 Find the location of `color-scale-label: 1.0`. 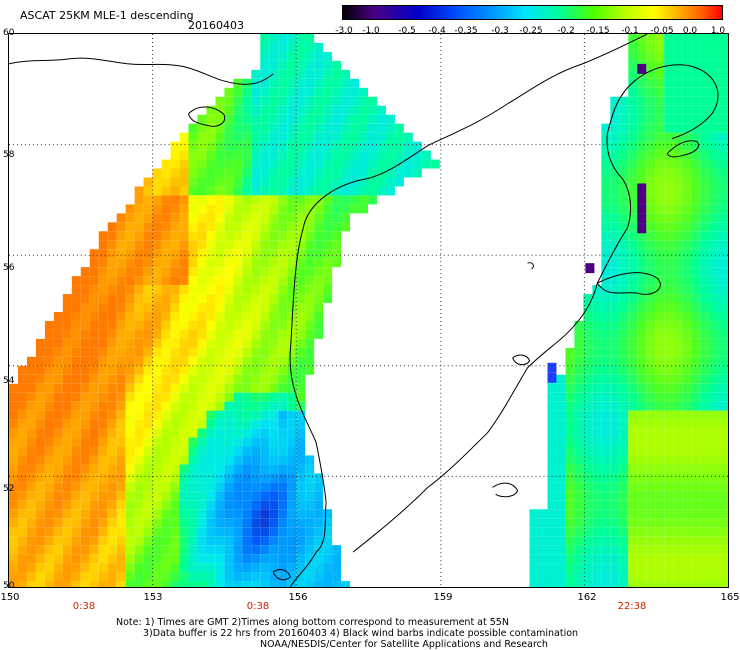

color-scale-label: 1.0 is located at coordinates (718, 31).